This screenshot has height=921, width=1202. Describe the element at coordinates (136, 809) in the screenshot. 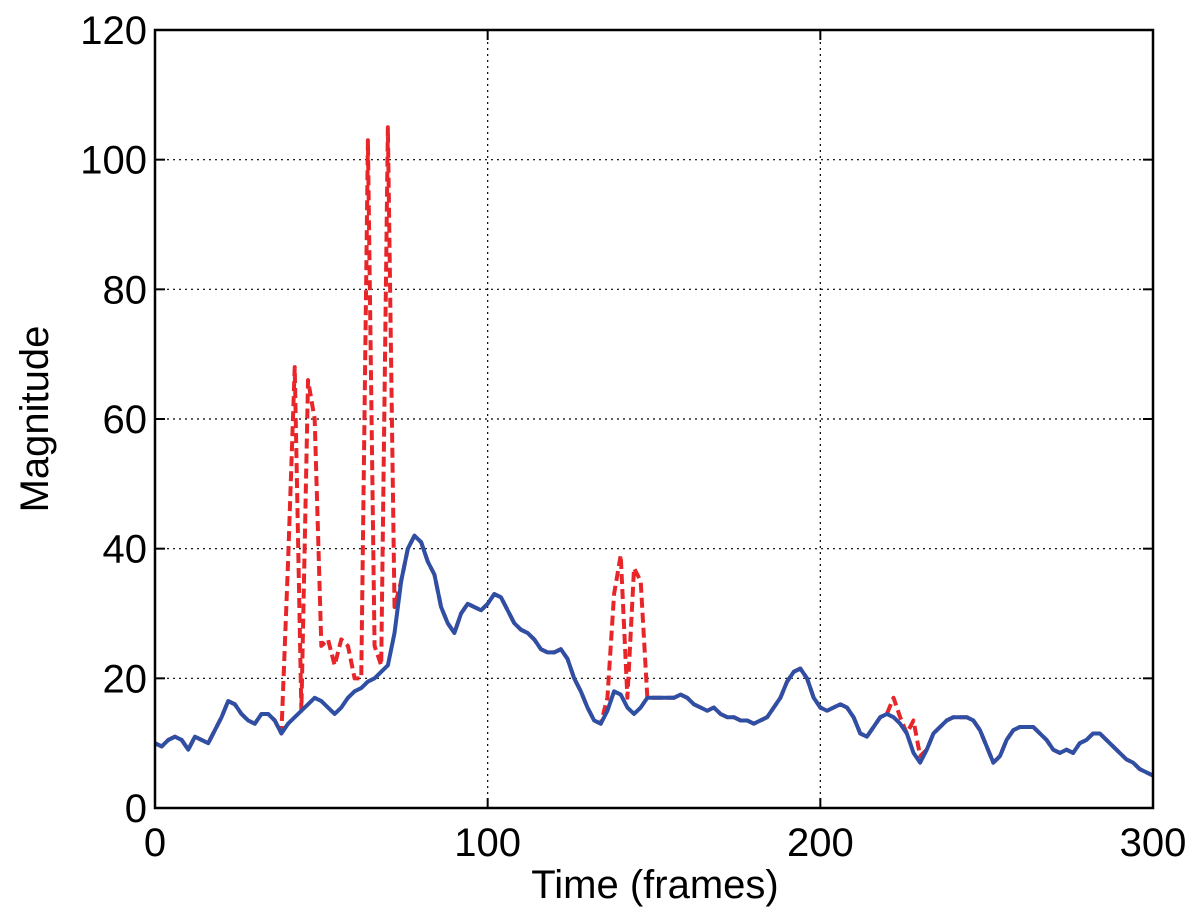

I see `y-tick-label: 0` at that location.